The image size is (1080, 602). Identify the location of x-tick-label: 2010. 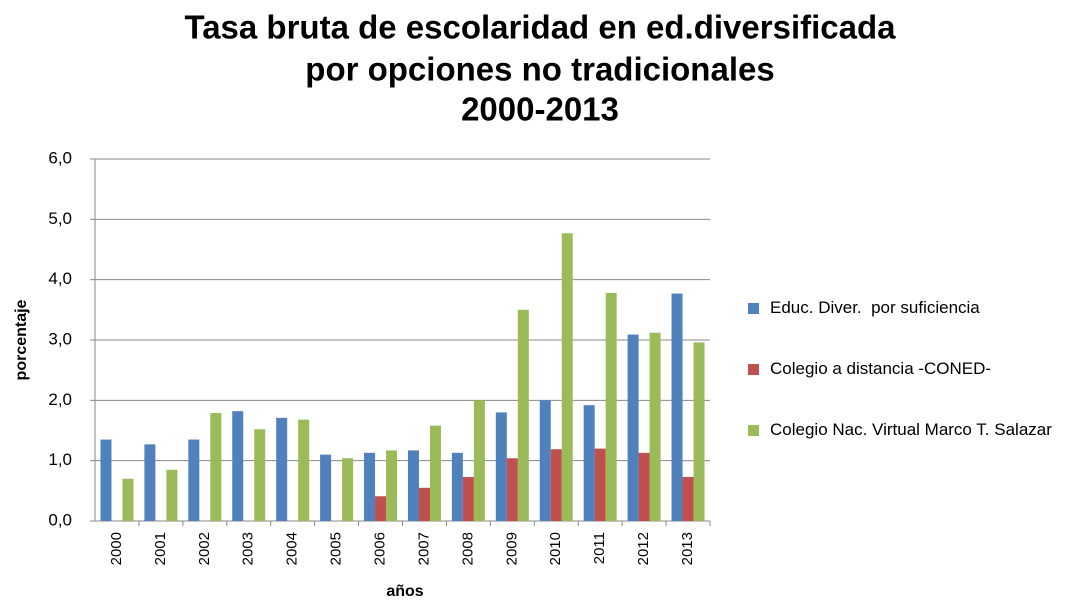
(555, 548).